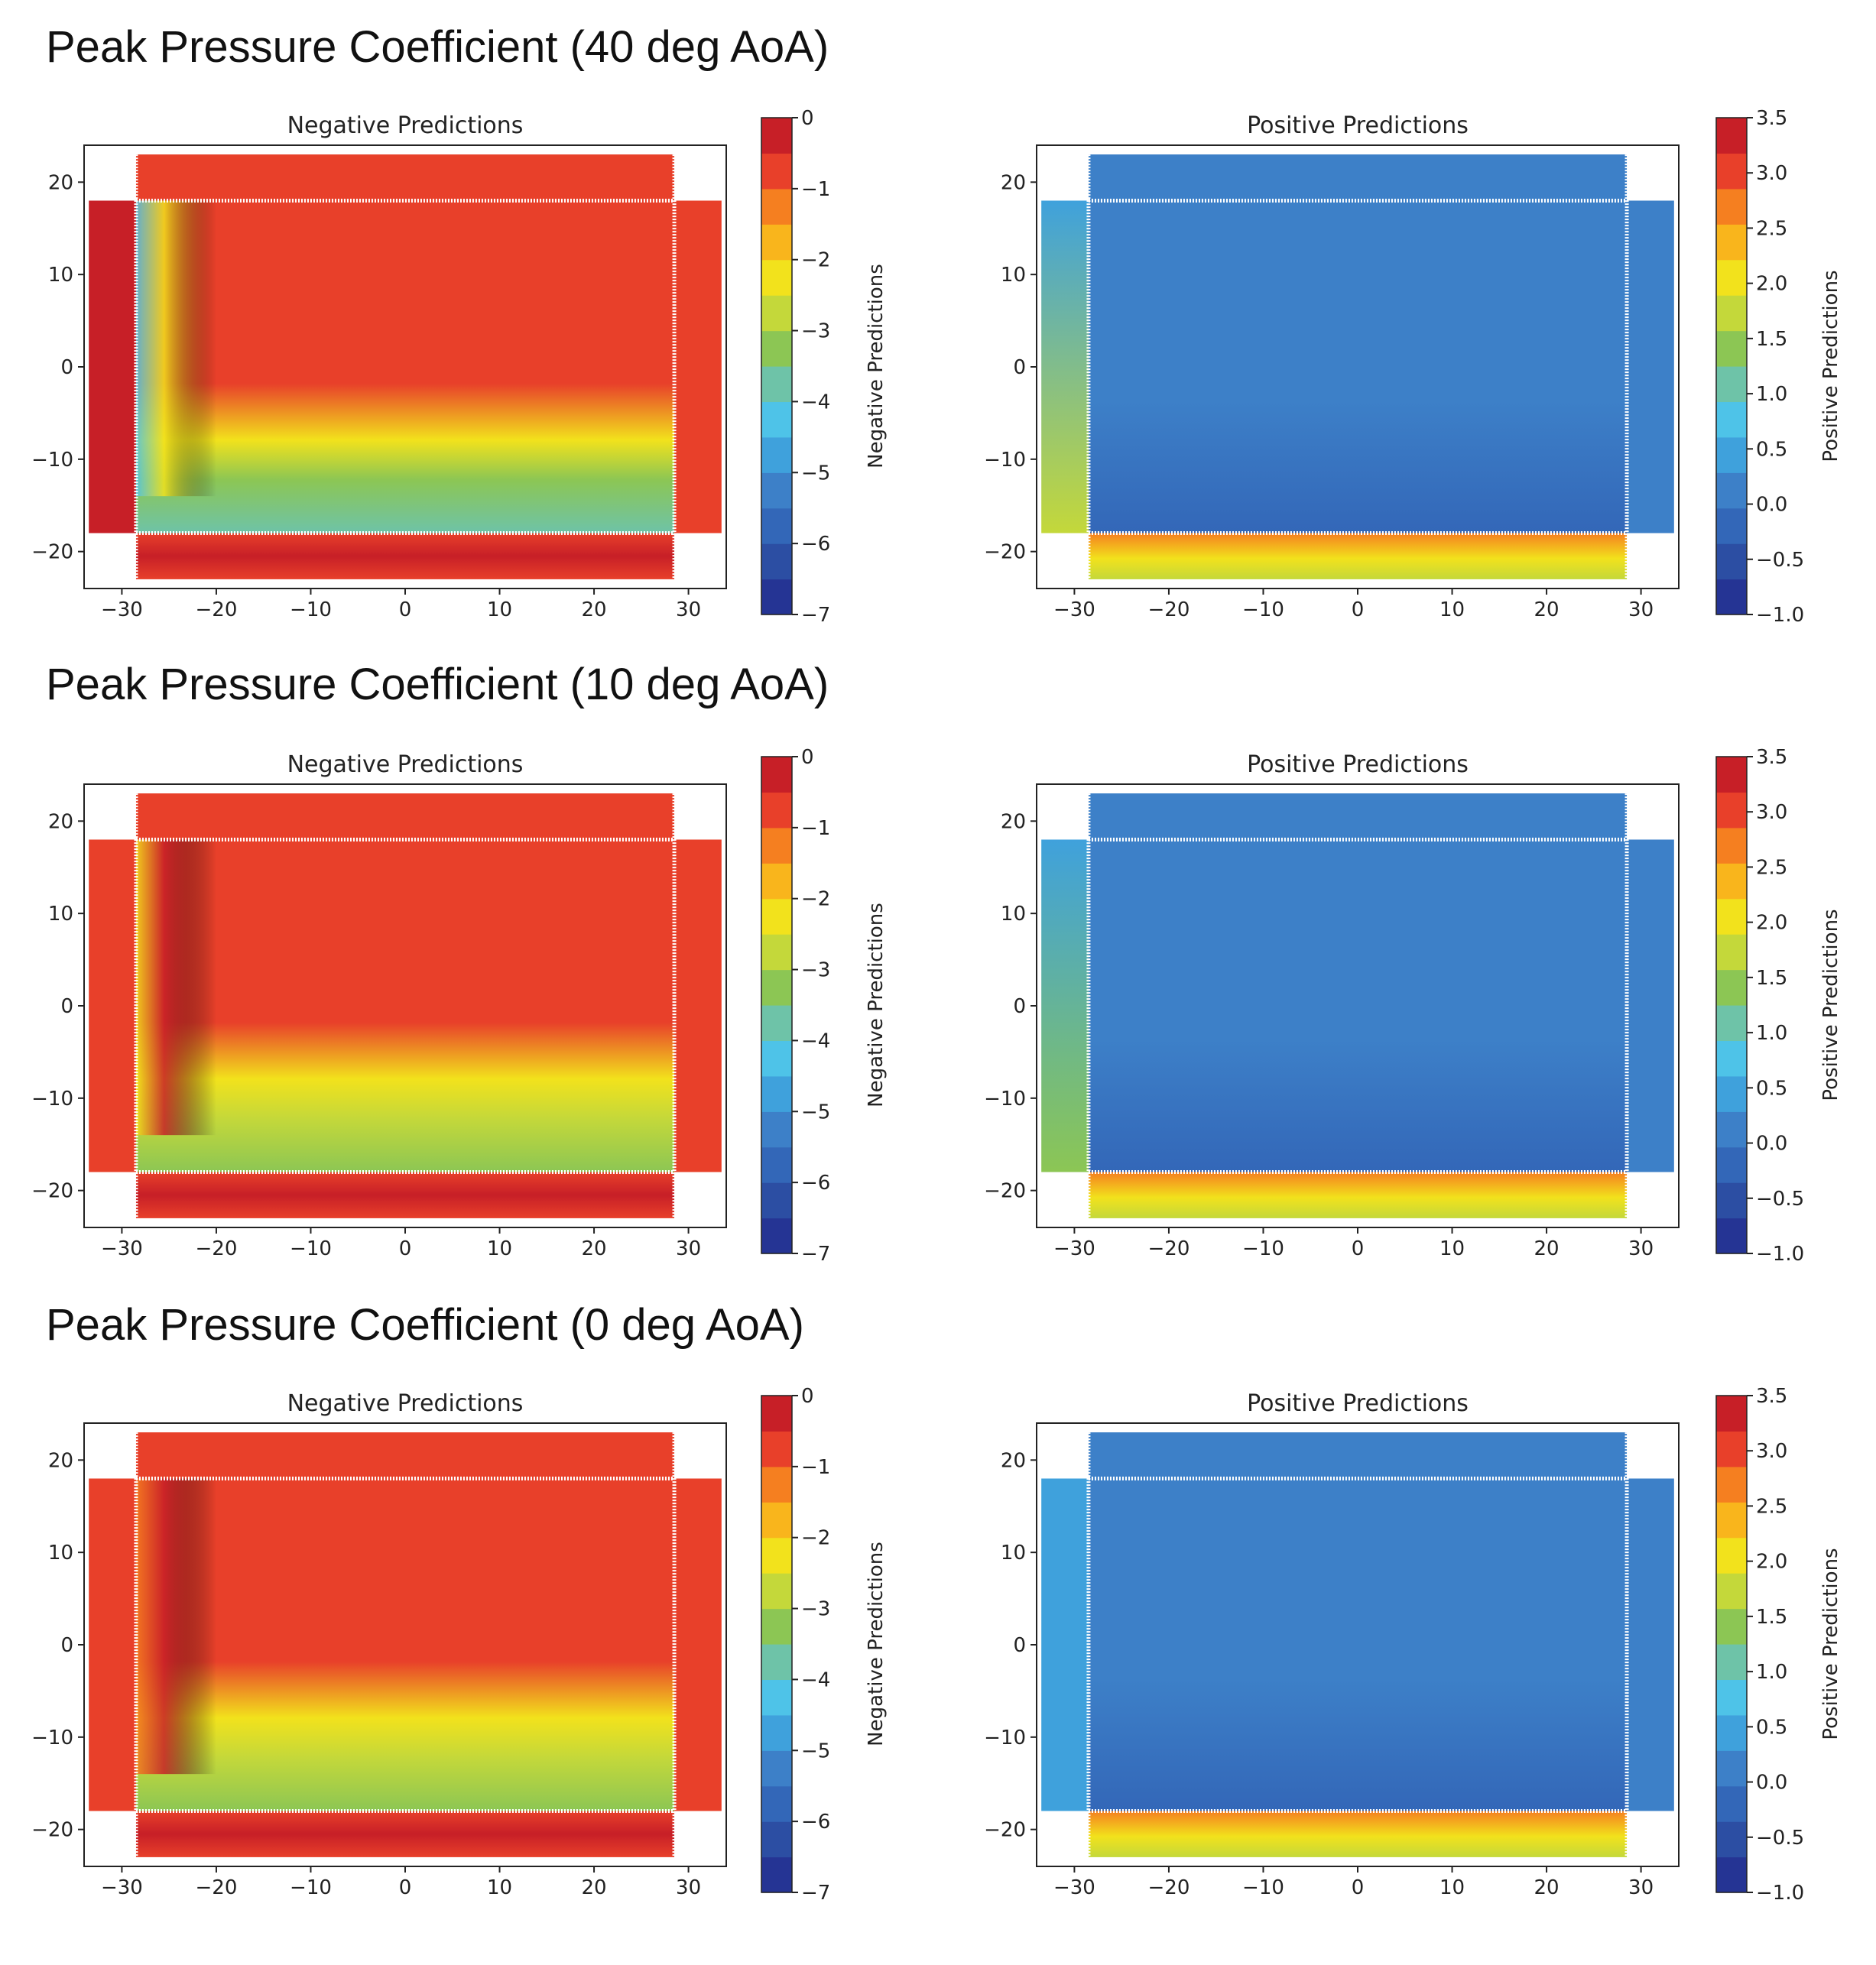  What do you see at coordinates (1780, 1254) in the screenshot?
I see `panel-positive-10-colorbar-tick-label: −1.0` at bounding box center [1780, 1254].